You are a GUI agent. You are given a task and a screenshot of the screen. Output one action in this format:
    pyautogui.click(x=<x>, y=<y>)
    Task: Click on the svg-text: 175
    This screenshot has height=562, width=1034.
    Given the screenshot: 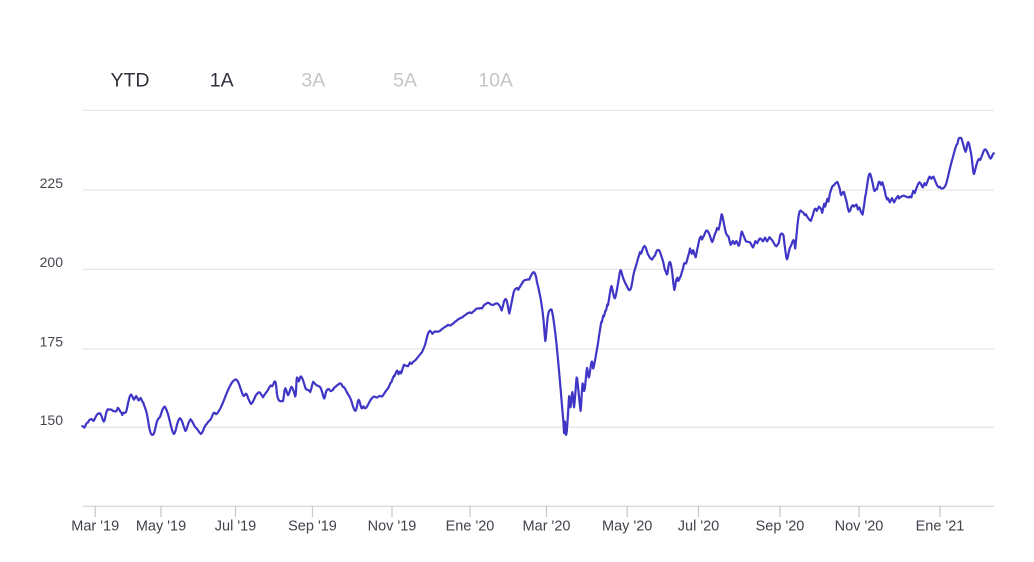 What is the action you would take?
    pyautogui.click(x=52, y=342)
    